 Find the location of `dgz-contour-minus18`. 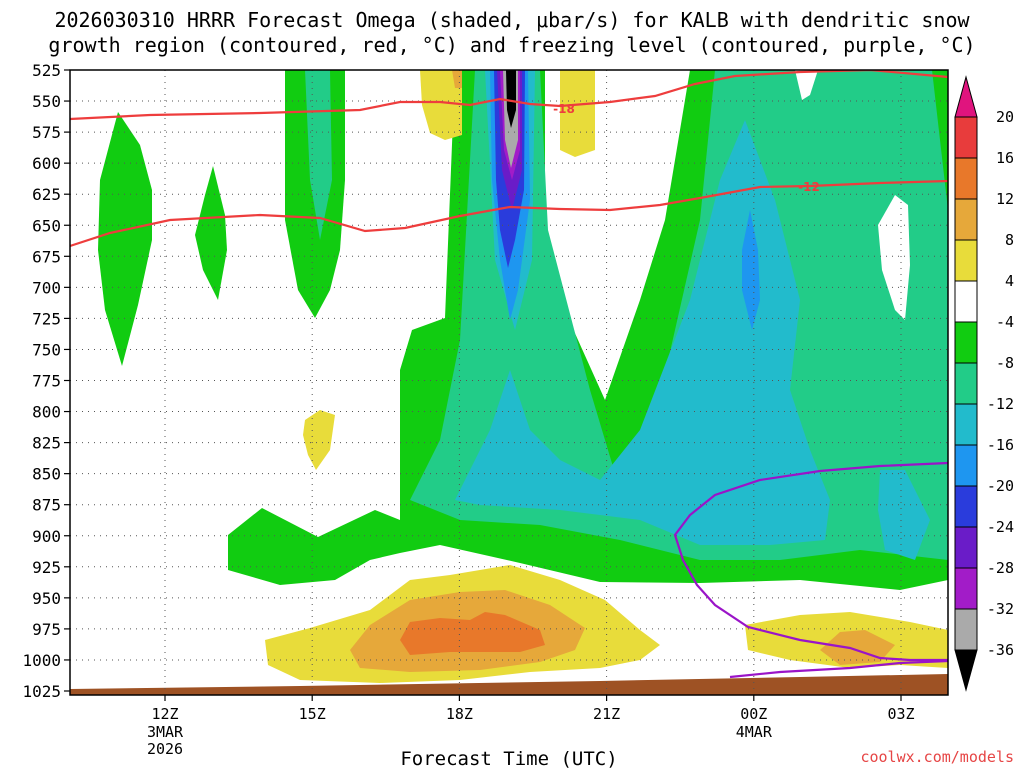

dgz-contour-minus18 is located at coordinates (509, 95).